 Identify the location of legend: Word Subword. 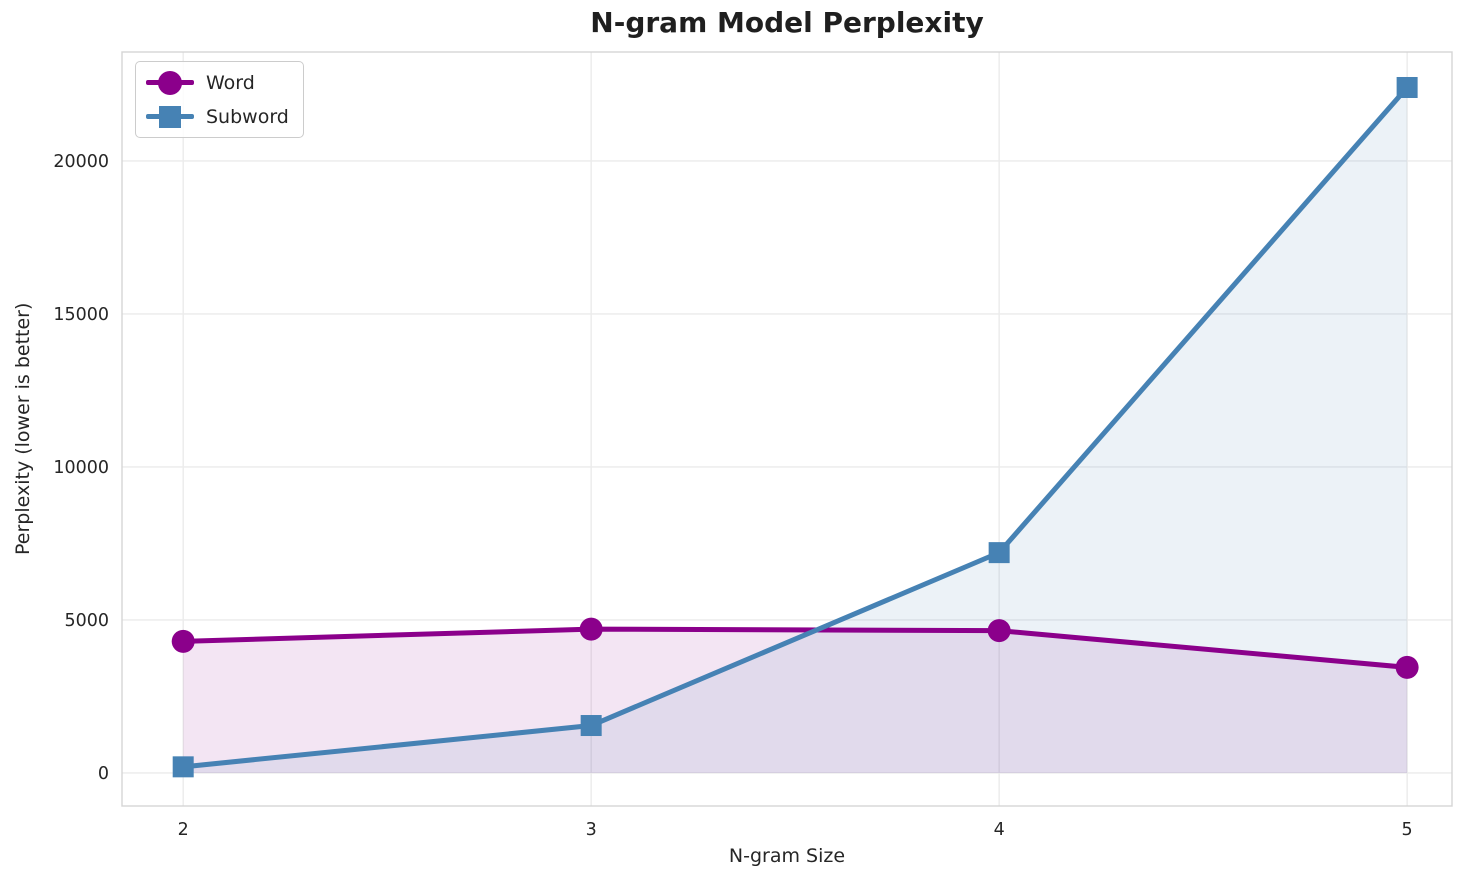
(219, 99).